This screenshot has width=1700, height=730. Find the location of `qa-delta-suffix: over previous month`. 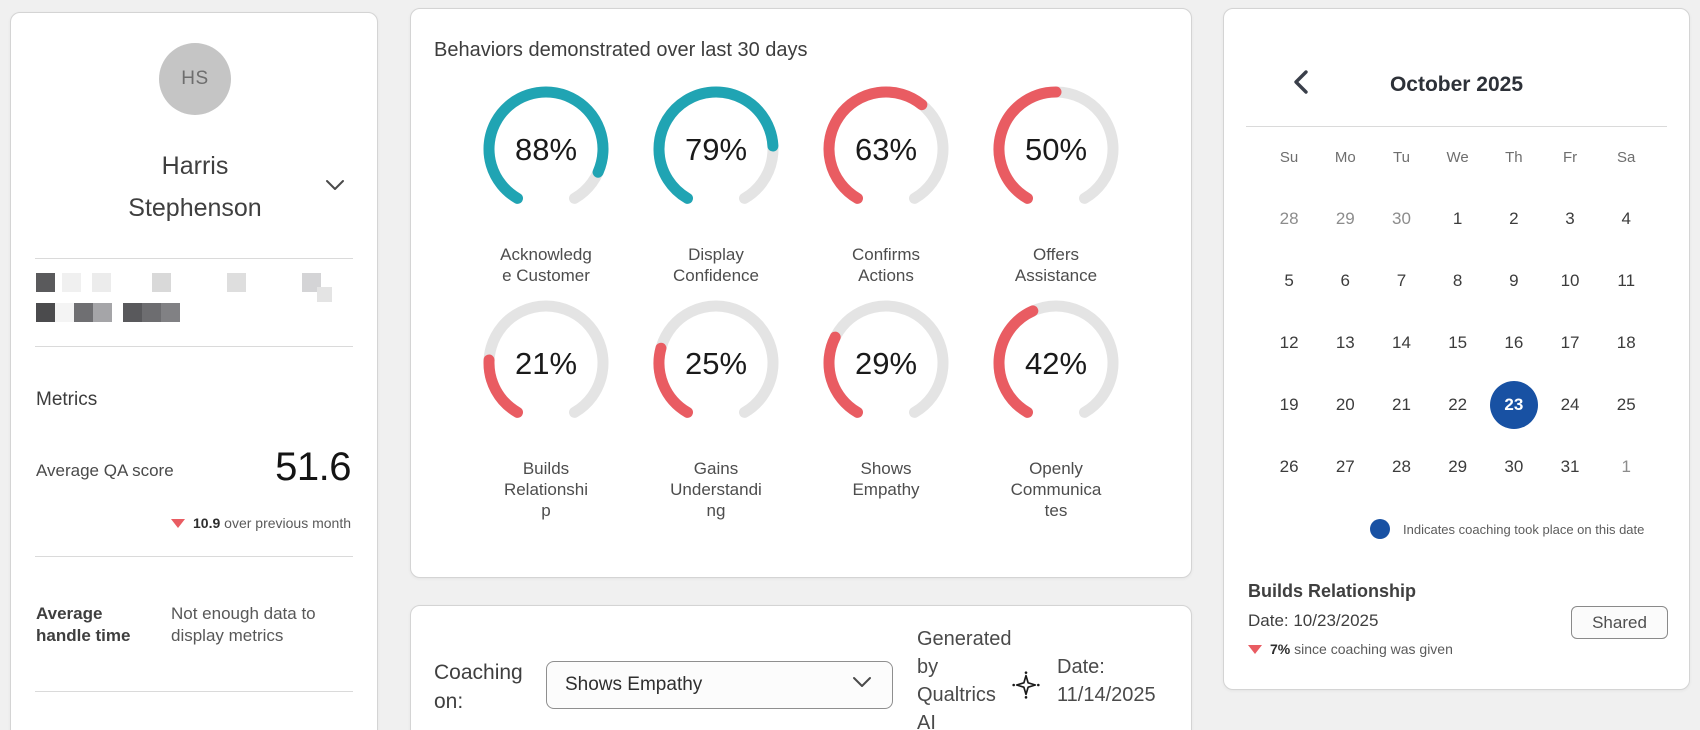

qa-delta-suffix: over previous month is located at coordinates (287, 523).